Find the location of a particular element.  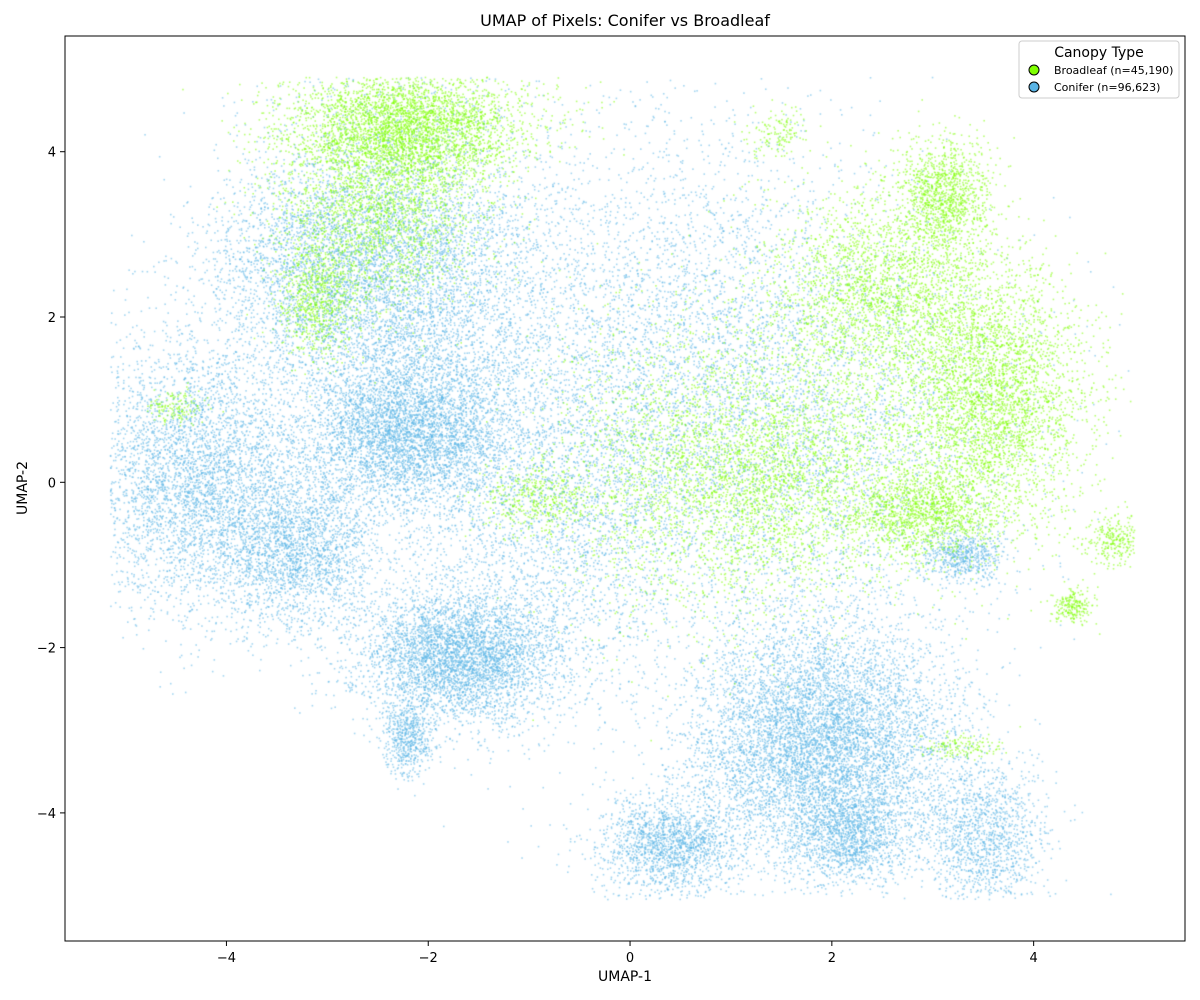

x-axis-label: UMAP-1 is located at coordinates (625, 977).